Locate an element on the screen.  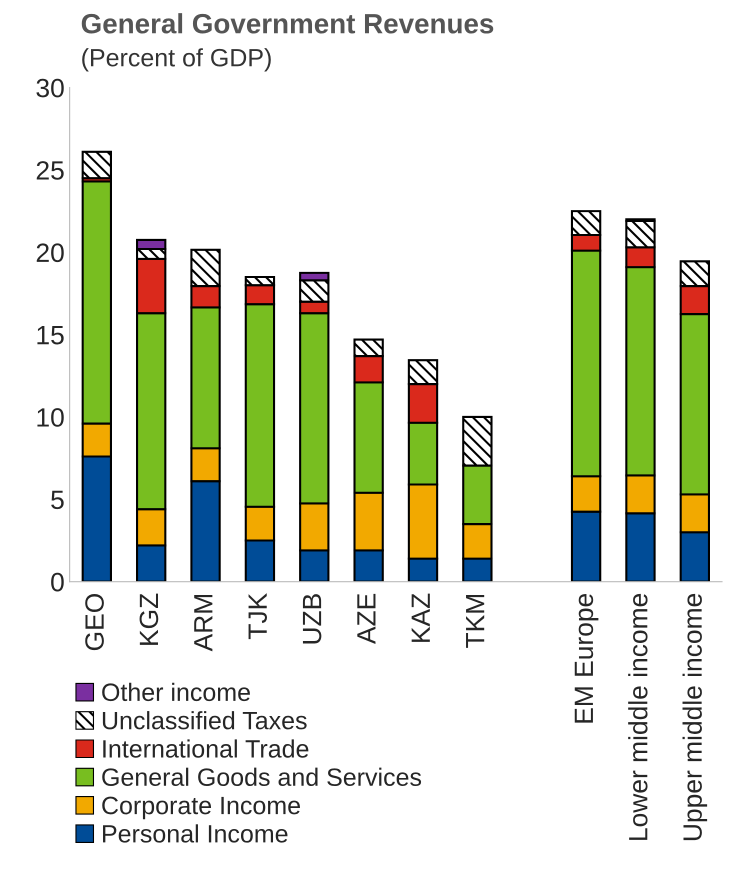
x-tick-label: ARM is located at coordinates (203, 623).